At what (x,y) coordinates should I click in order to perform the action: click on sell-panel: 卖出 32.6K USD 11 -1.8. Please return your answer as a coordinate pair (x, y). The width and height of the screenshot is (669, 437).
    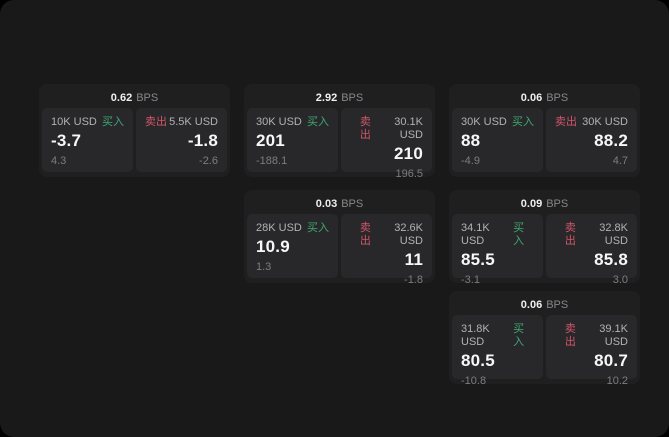
    Looking at the image, I should click on (386, 250).